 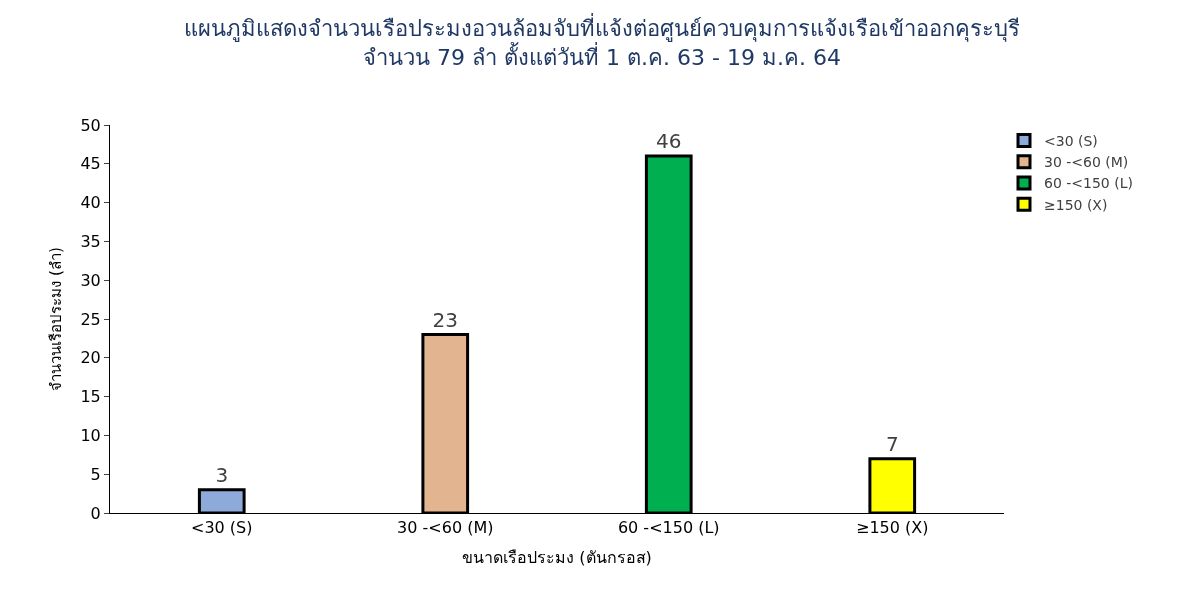 I want to click on y-tick-label: 30, so click(x=90, y=280).